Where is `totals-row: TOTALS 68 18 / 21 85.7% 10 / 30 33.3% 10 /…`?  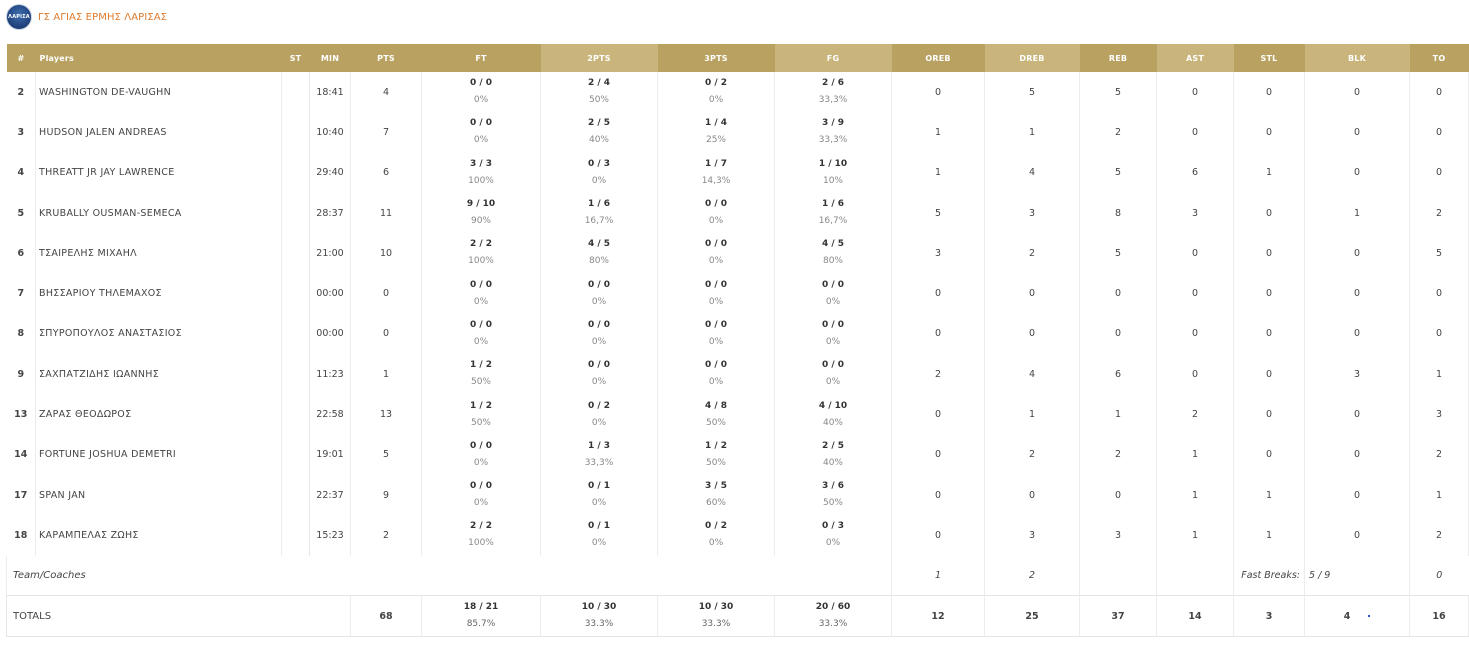
totals-row: TOTALS 68 18 / 21 85.7% 10 / 30 33.3% 10 /… is located at coordinates (737, 616).